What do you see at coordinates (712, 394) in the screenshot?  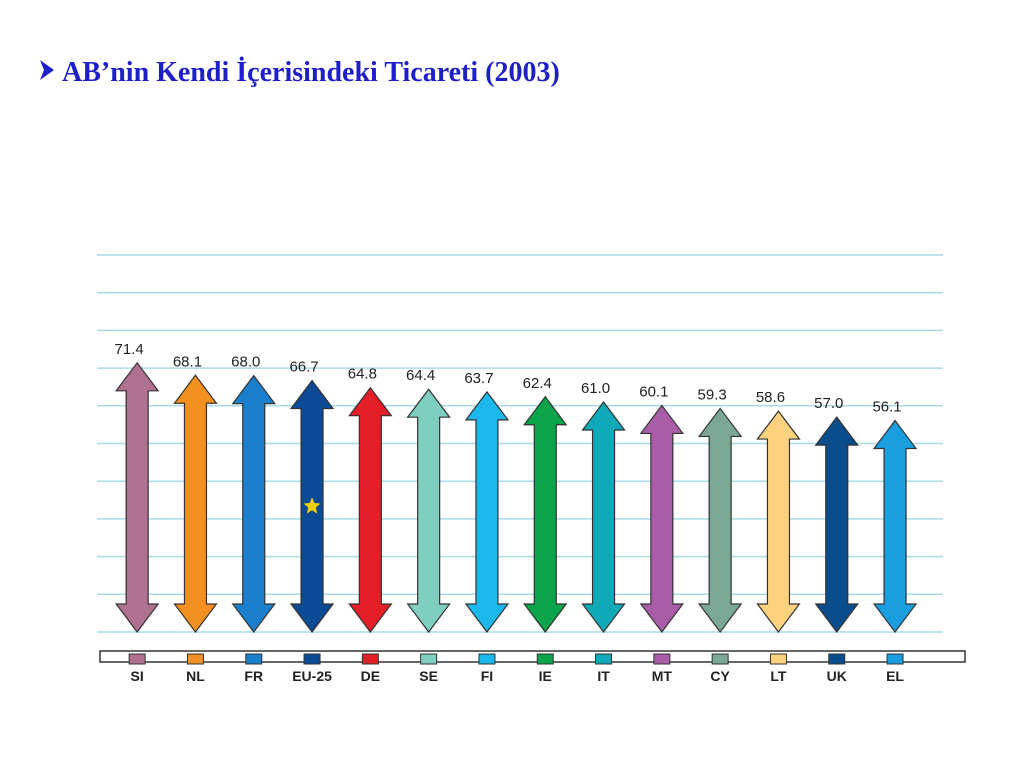 I see `value-label: 59.3` at bounding box center [712, 394].